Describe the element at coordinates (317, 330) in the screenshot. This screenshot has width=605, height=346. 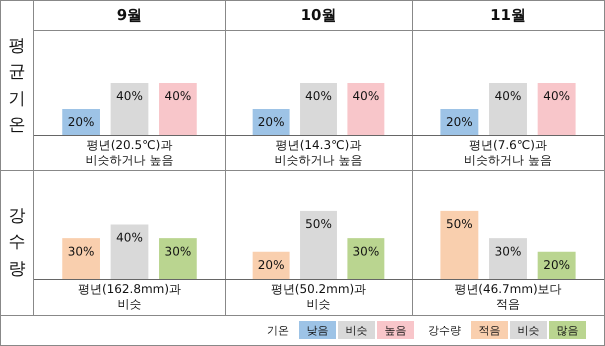
I see `text: 낮음` at that location.